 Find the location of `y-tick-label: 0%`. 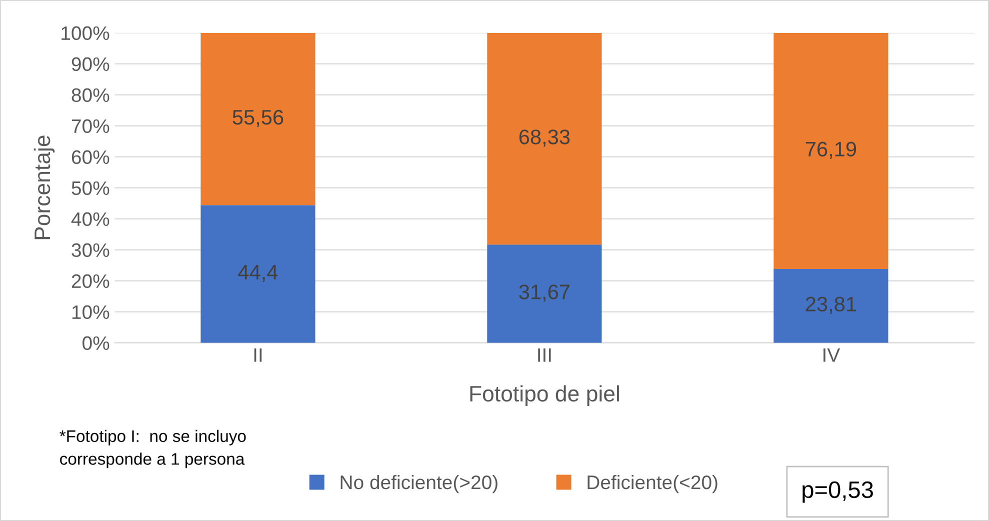

y-tick-label: 0% is located at coordinates (96, 343).